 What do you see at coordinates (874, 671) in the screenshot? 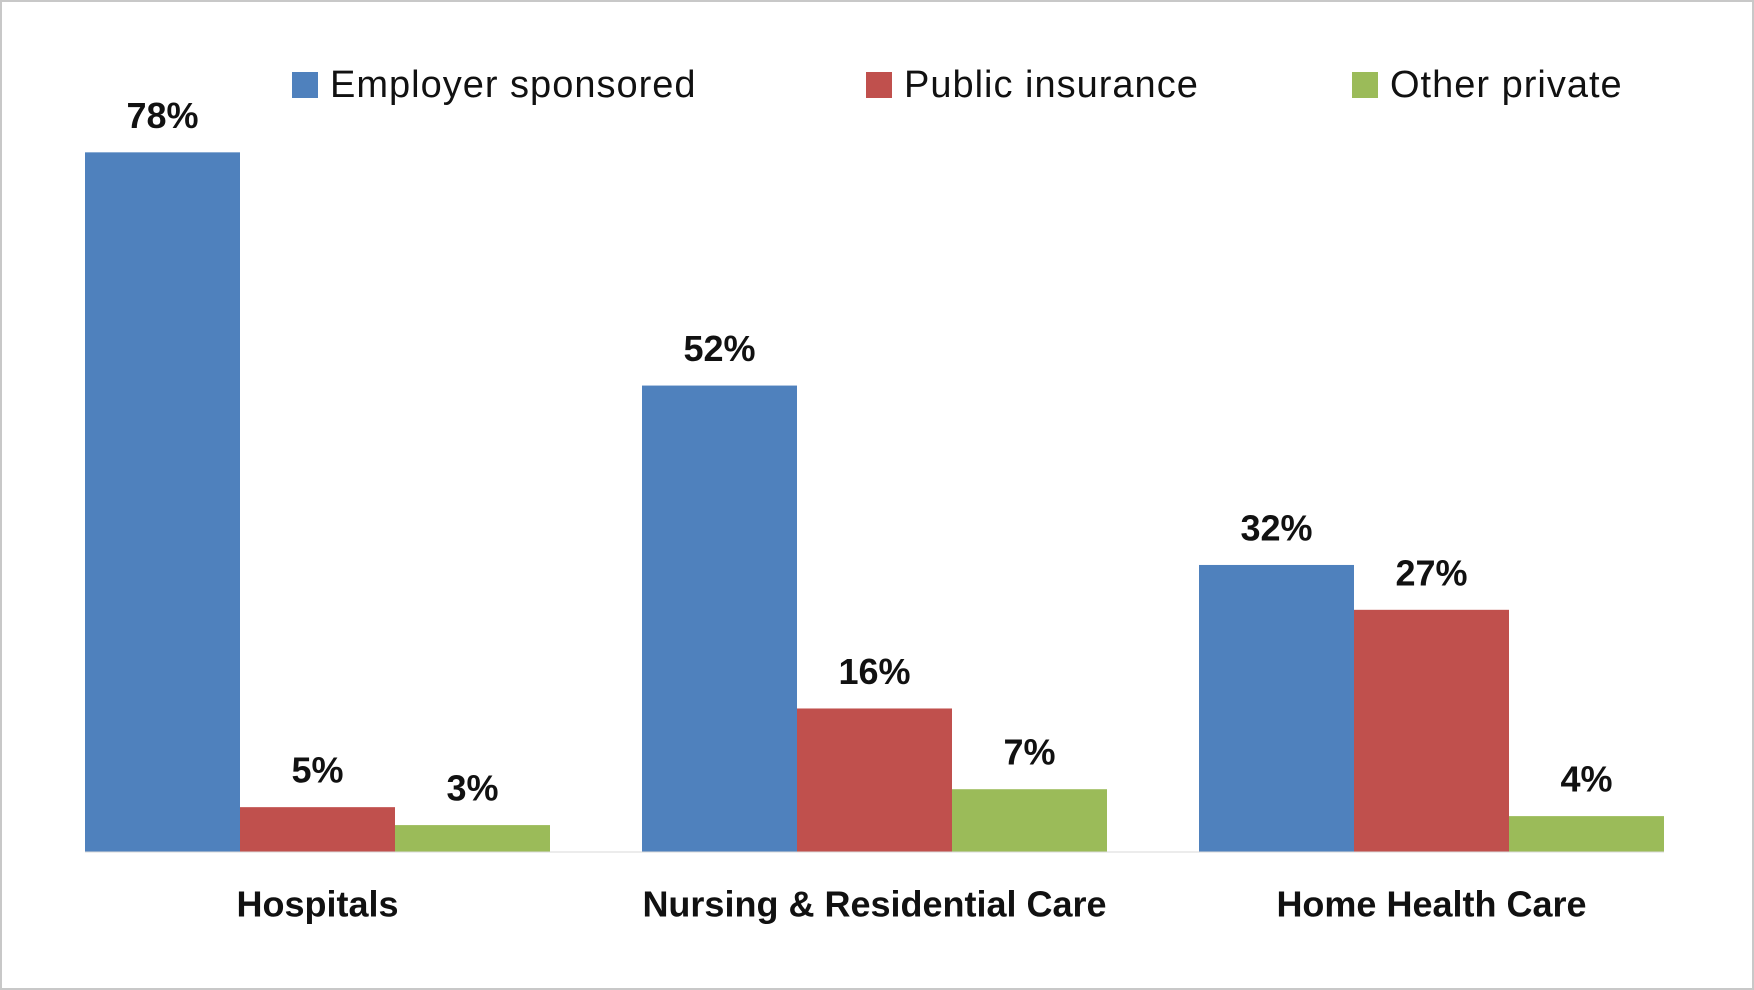
I see `data-label: 16%` at bounding box center [874, 671].